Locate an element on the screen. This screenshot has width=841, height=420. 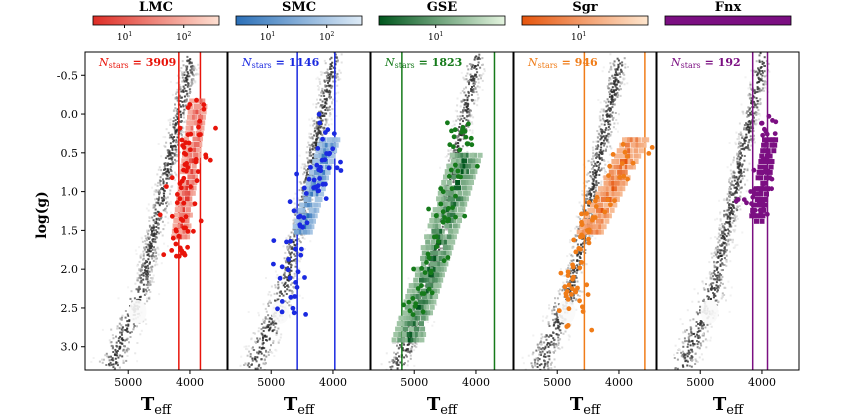
panel-title: SMC is located at coordinates (299, 7).